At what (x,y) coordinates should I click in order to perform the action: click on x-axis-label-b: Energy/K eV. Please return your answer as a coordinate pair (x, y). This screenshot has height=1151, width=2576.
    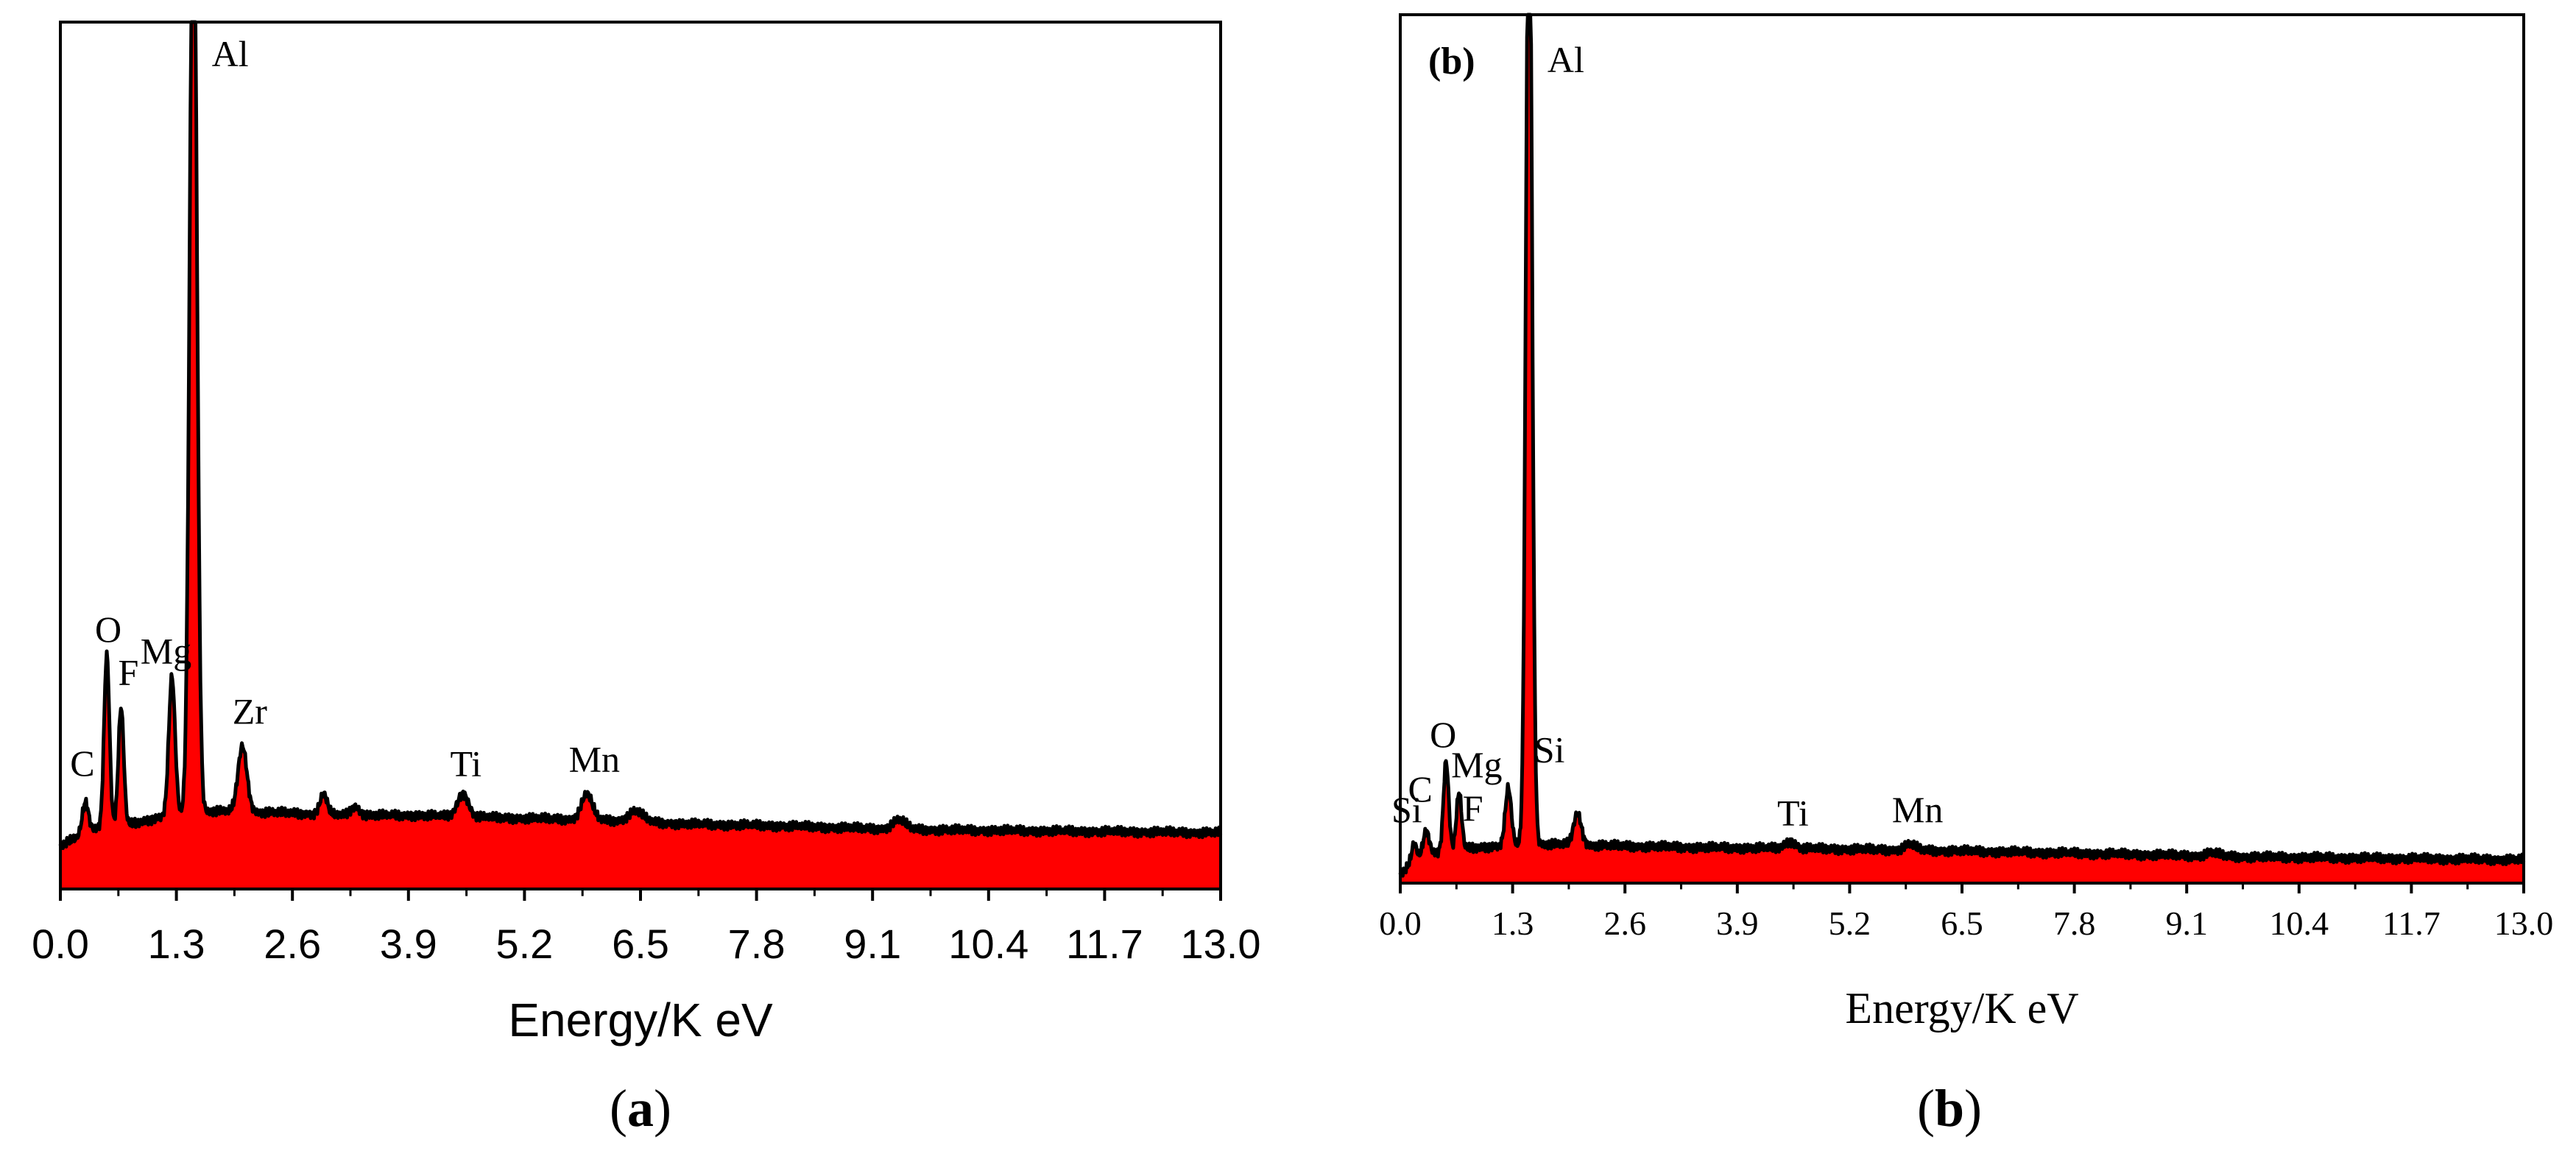
    Looking at the image, I should click on (1961, 1008).